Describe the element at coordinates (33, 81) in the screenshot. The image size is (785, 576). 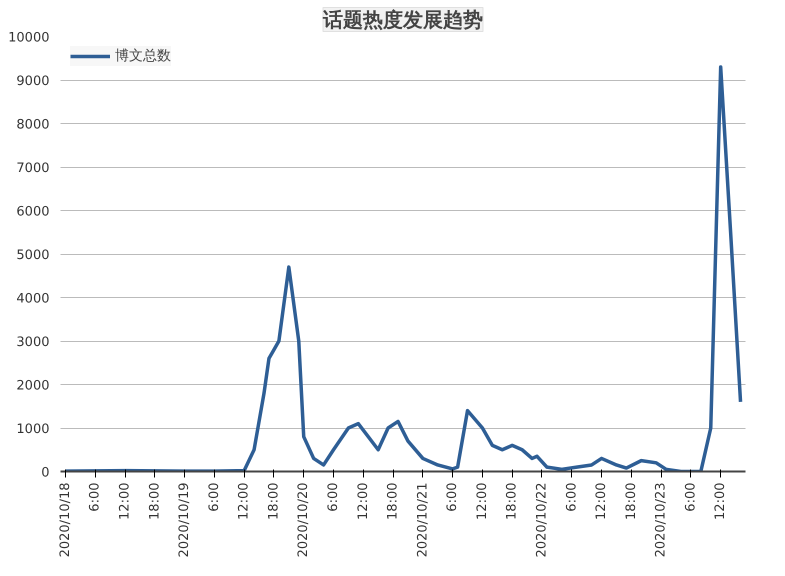
I see `y-tick-label: 9000` at that location.